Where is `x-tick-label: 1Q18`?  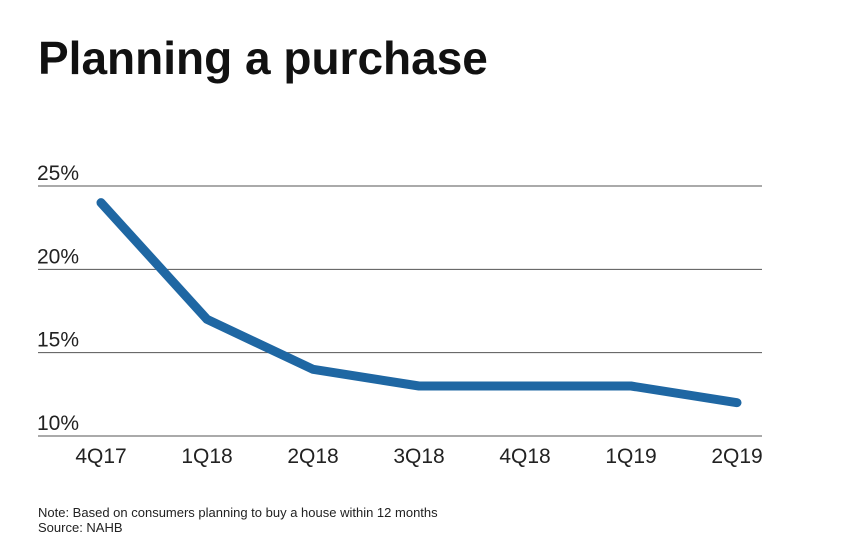 x-tick-label: 1Q18 is located at coordinates (206, 456).